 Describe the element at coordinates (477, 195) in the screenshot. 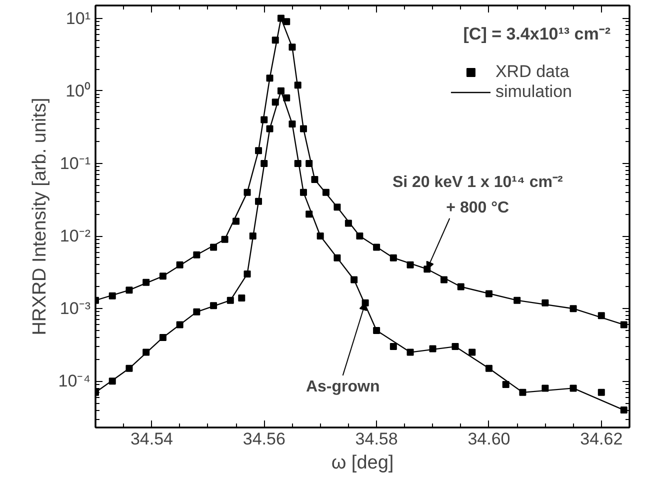

I see `annotation: Si 20 keV 1 x 10¹⁴ cm⁻² + 800 °C` at that location.